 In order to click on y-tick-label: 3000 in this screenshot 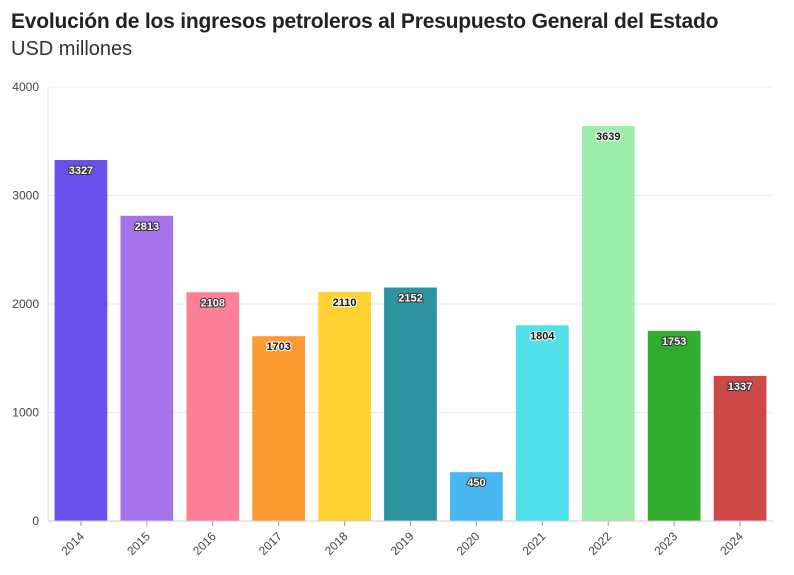, I will do `click(25, 196)`.